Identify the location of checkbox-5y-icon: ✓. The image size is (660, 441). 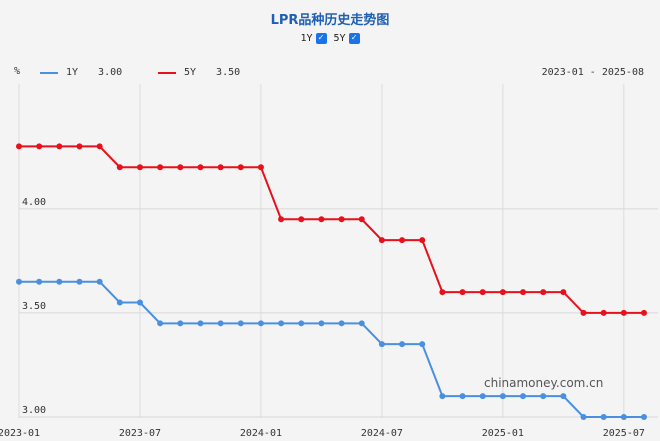
(354, 38).